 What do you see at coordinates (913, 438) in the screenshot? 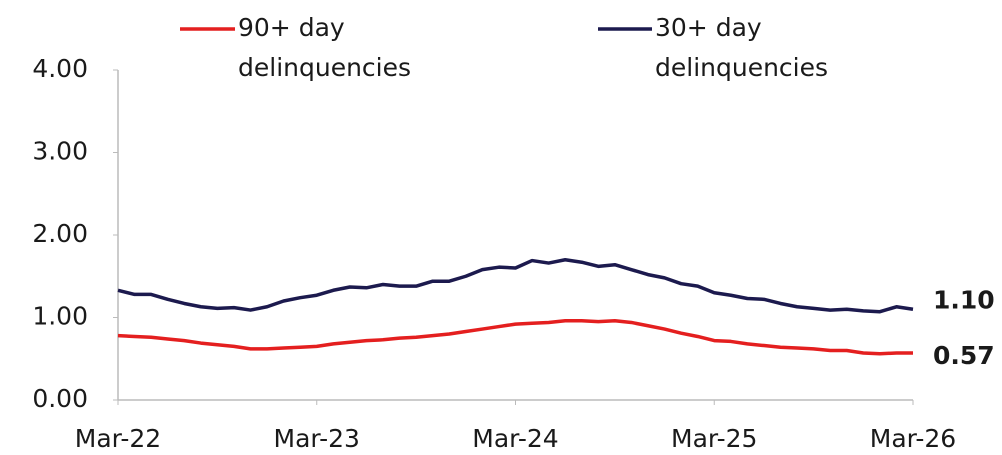
I see `x-tick-label: Mar-26` at bounding box center [913, 438].